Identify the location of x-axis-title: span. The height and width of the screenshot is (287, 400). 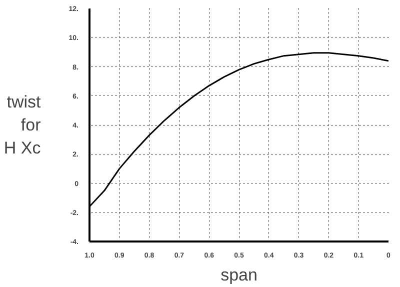
(239, 275).